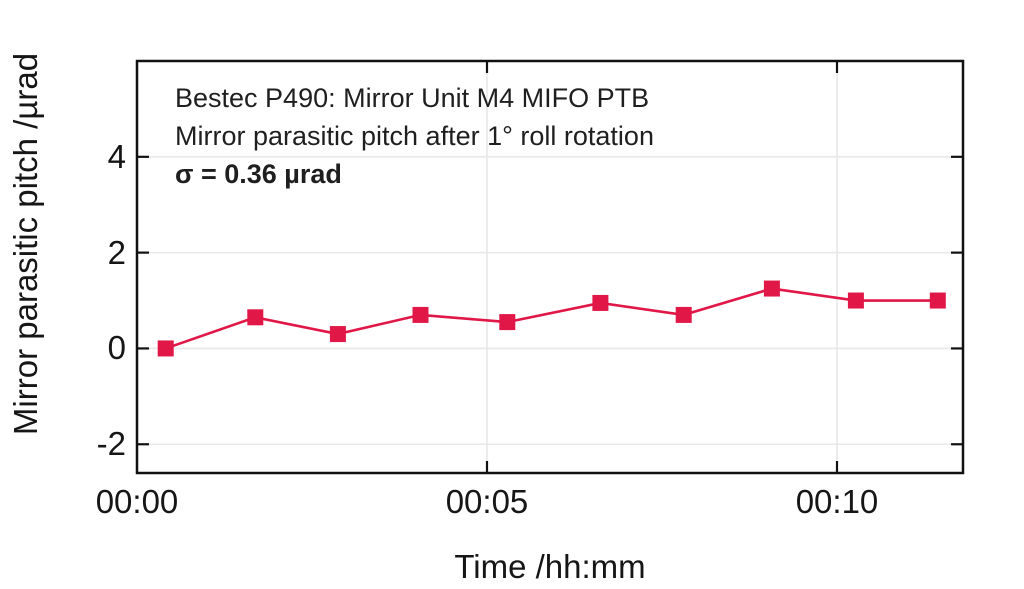  Describe the element at coordinates (258, 174) in the screenshot. I see `annotation-sigma: σ = 0.36 µrad` at that location.